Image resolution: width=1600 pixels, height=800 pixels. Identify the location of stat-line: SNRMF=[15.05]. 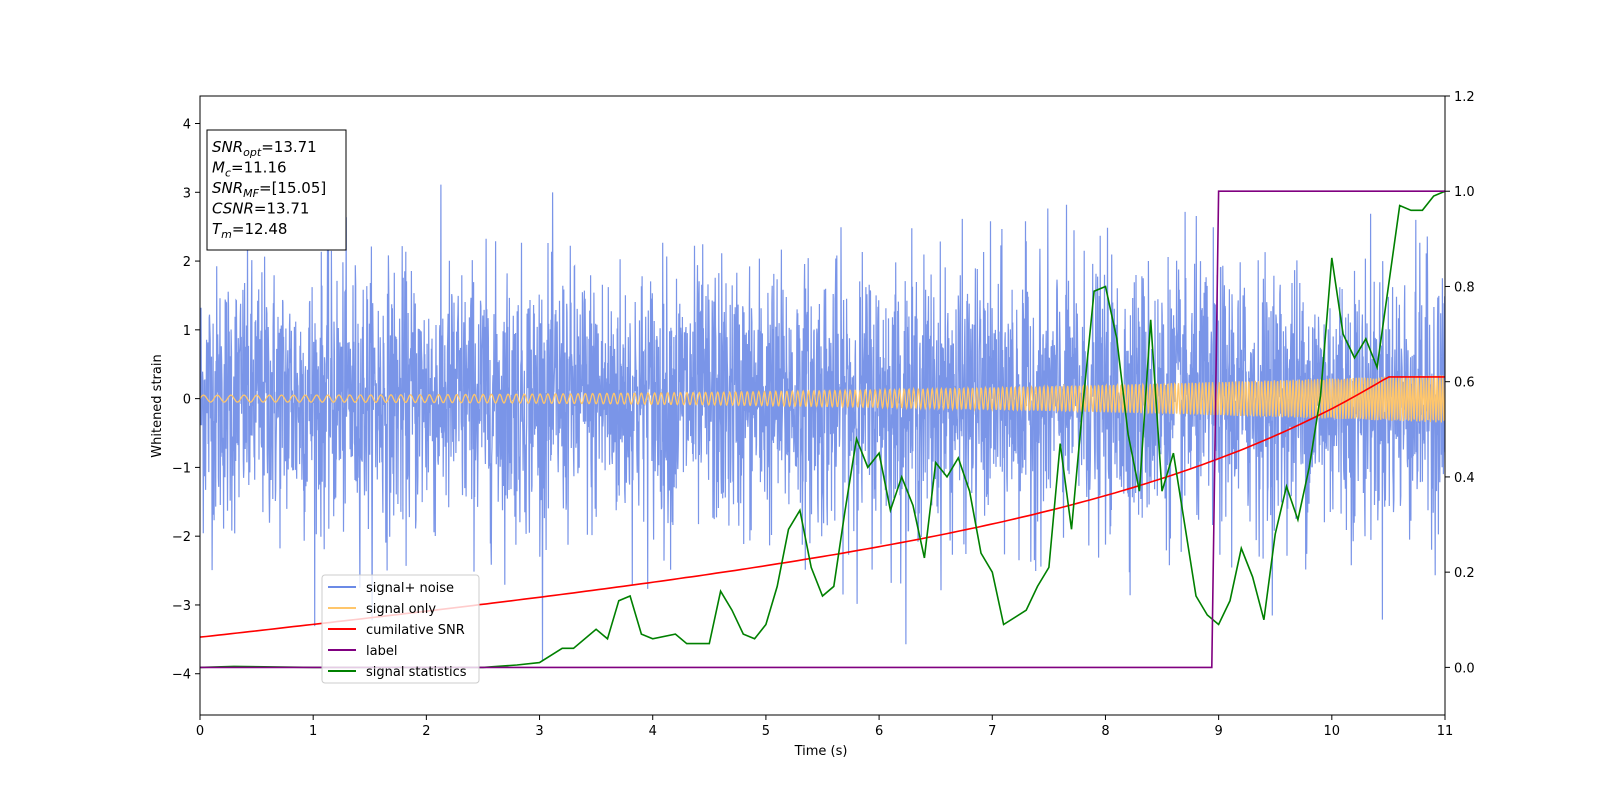
(269, 189).